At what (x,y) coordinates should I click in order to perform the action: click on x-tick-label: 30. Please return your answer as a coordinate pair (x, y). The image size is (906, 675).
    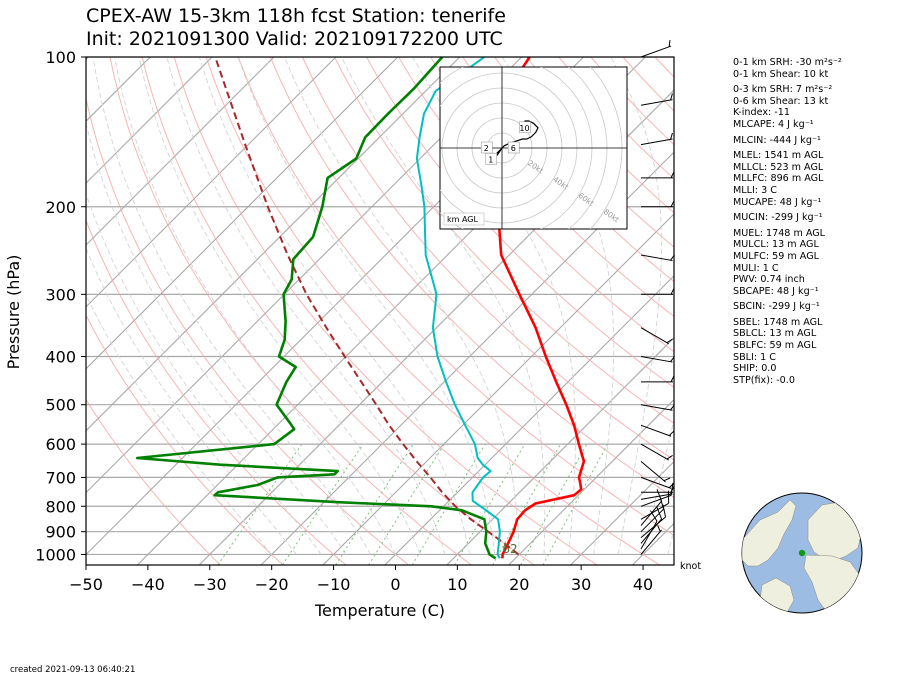
    Looking at the image, I should click on (581, 584).